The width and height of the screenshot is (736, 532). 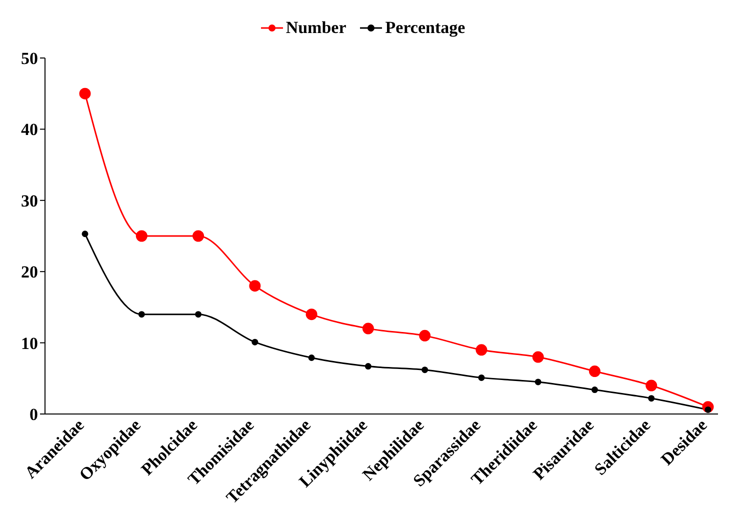 What do you see at coordinates (425, 28) in the screenshot?
I see `legend-label: Percentage` at bounding box center [425, 28].